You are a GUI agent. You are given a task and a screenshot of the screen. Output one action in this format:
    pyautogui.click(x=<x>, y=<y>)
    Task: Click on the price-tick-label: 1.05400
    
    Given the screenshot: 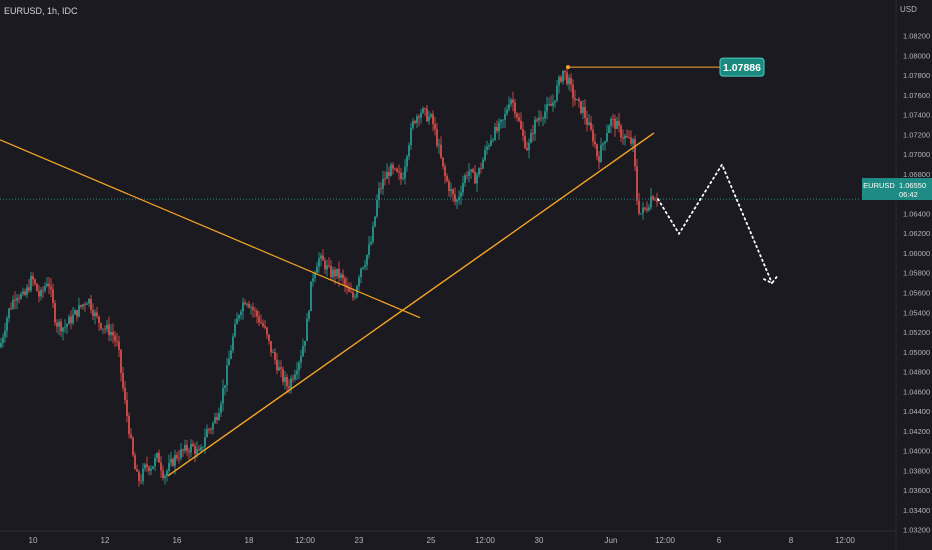 What is the action you would take?
    pyautogui.click(x=916, y=312)
    